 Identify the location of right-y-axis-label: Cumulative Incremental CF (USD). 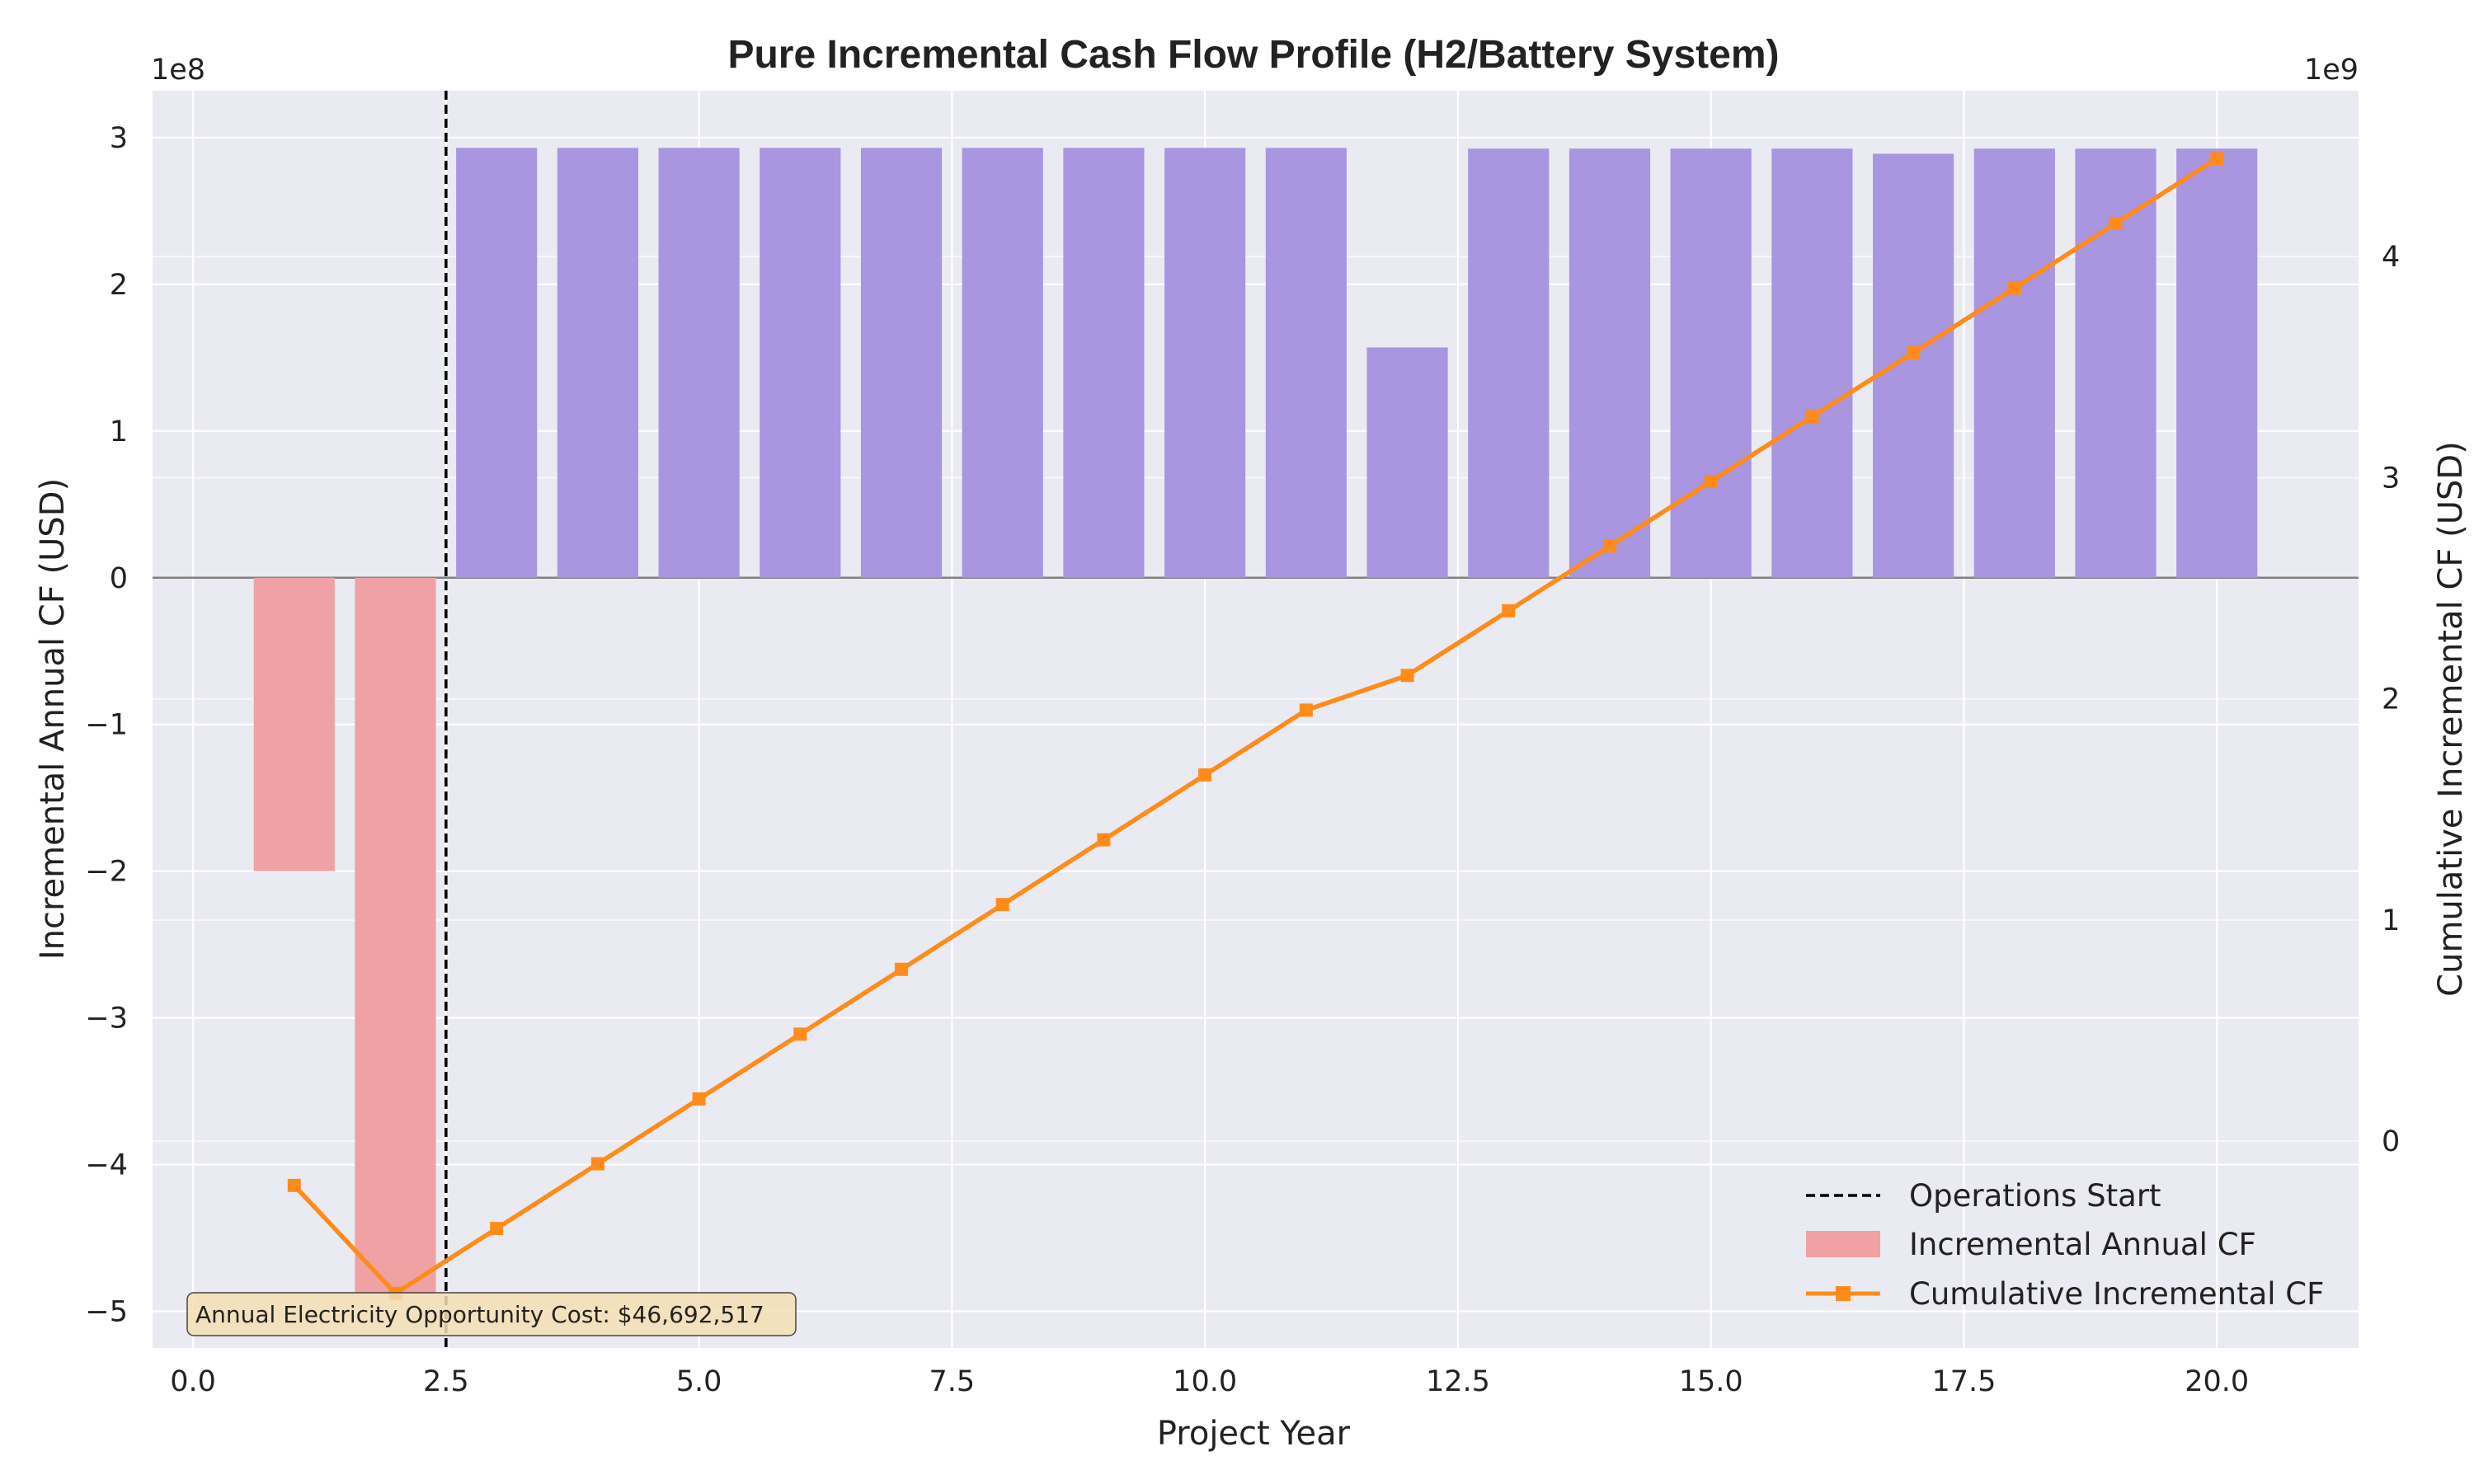
(2451, 719).